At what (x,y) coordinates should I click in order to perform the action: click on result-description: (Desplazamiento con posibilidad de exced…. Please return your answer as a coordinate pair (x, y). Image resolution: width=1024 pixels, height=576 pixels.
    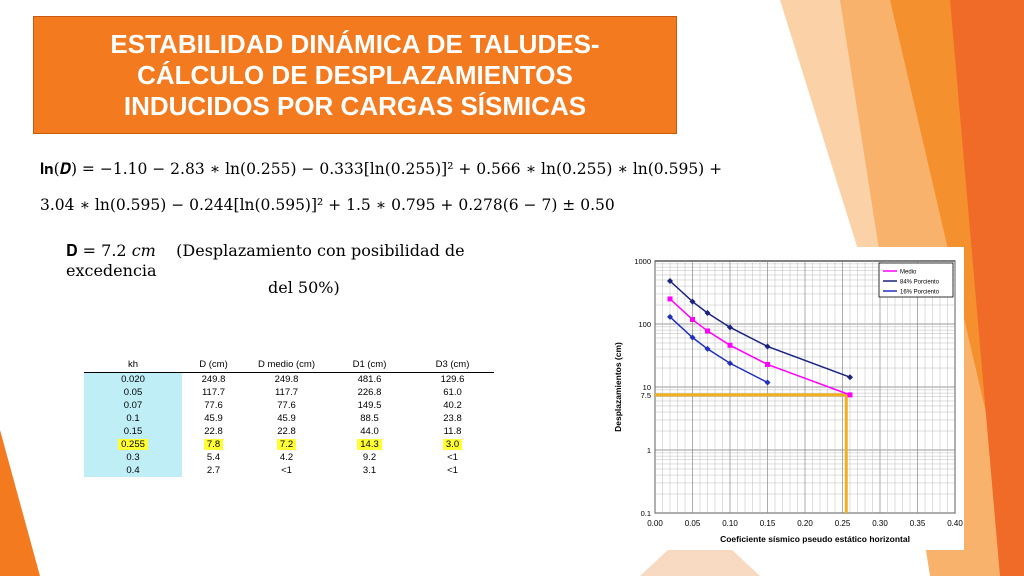
    Looking at the image, I should click on (265, 260).